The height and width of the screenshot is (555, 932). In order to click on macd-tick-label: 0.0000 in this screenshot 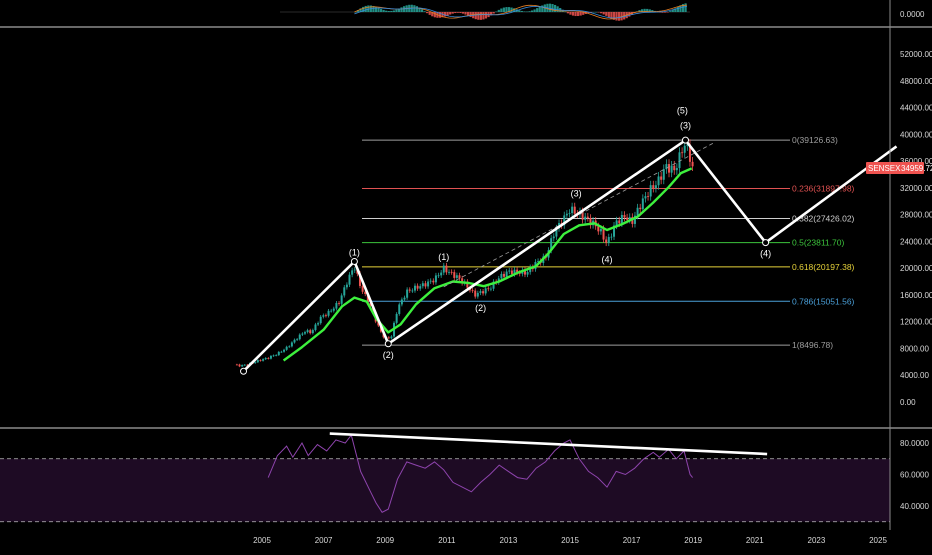, I will do `click(912, 14)`.